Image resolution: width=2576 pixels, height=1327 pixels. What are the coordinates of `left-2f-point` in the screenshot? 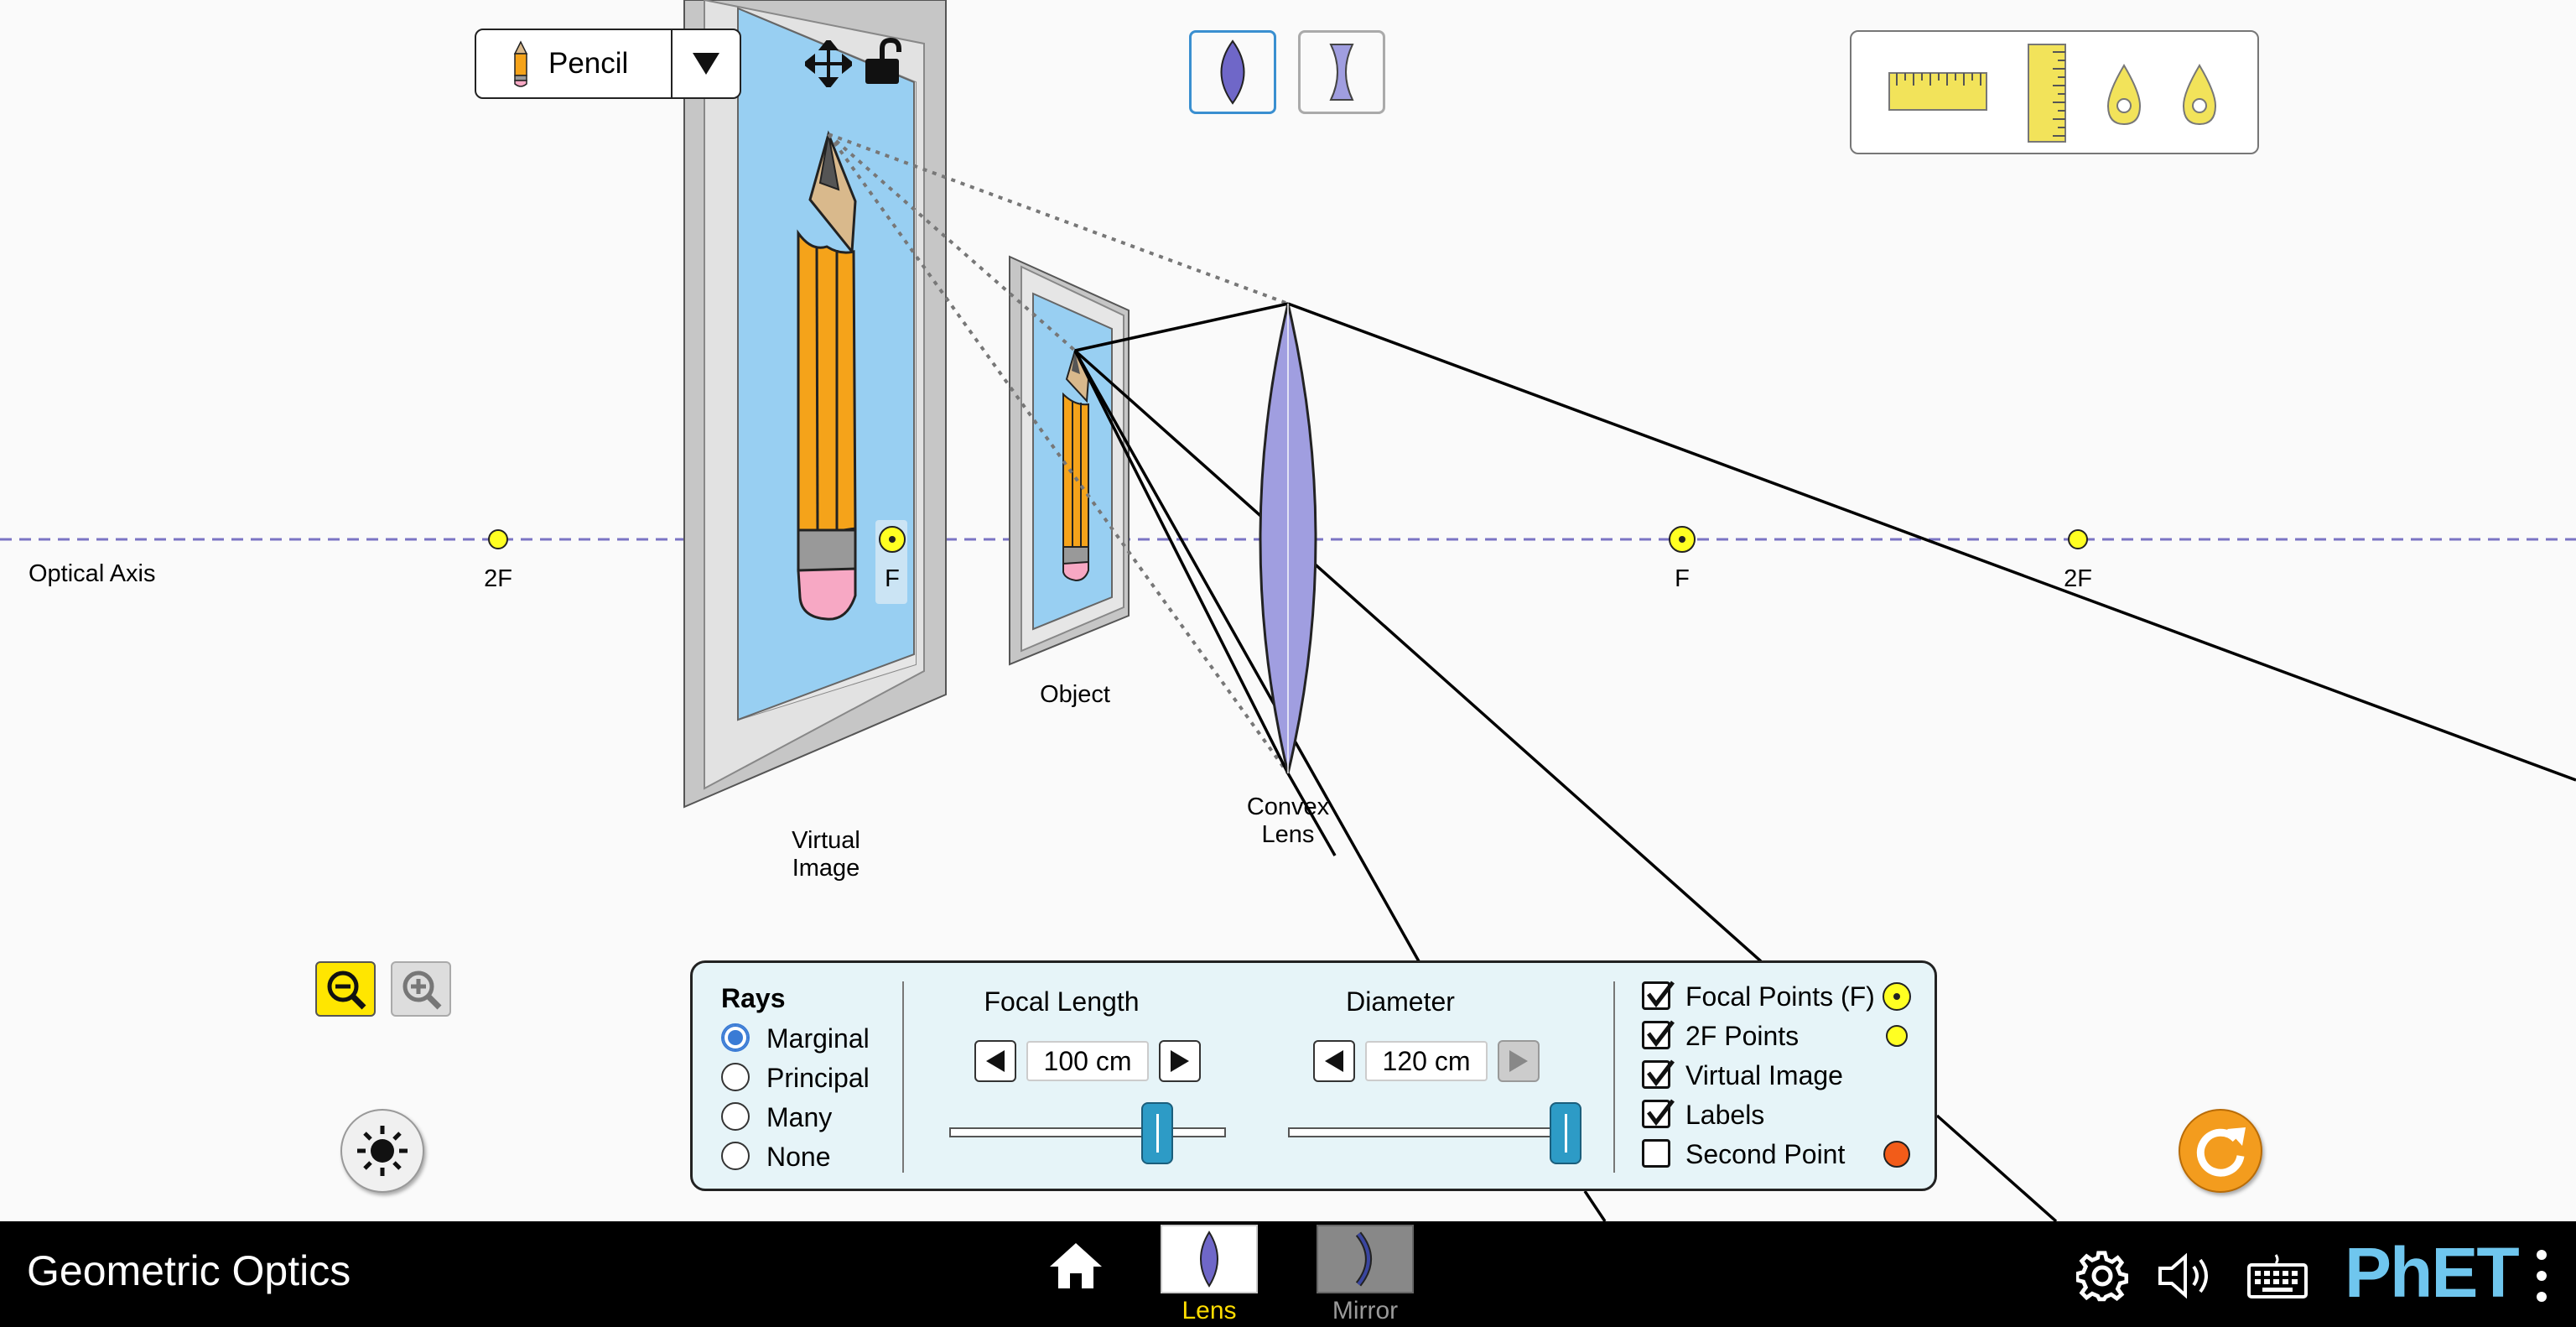 It's located at (498, 539).